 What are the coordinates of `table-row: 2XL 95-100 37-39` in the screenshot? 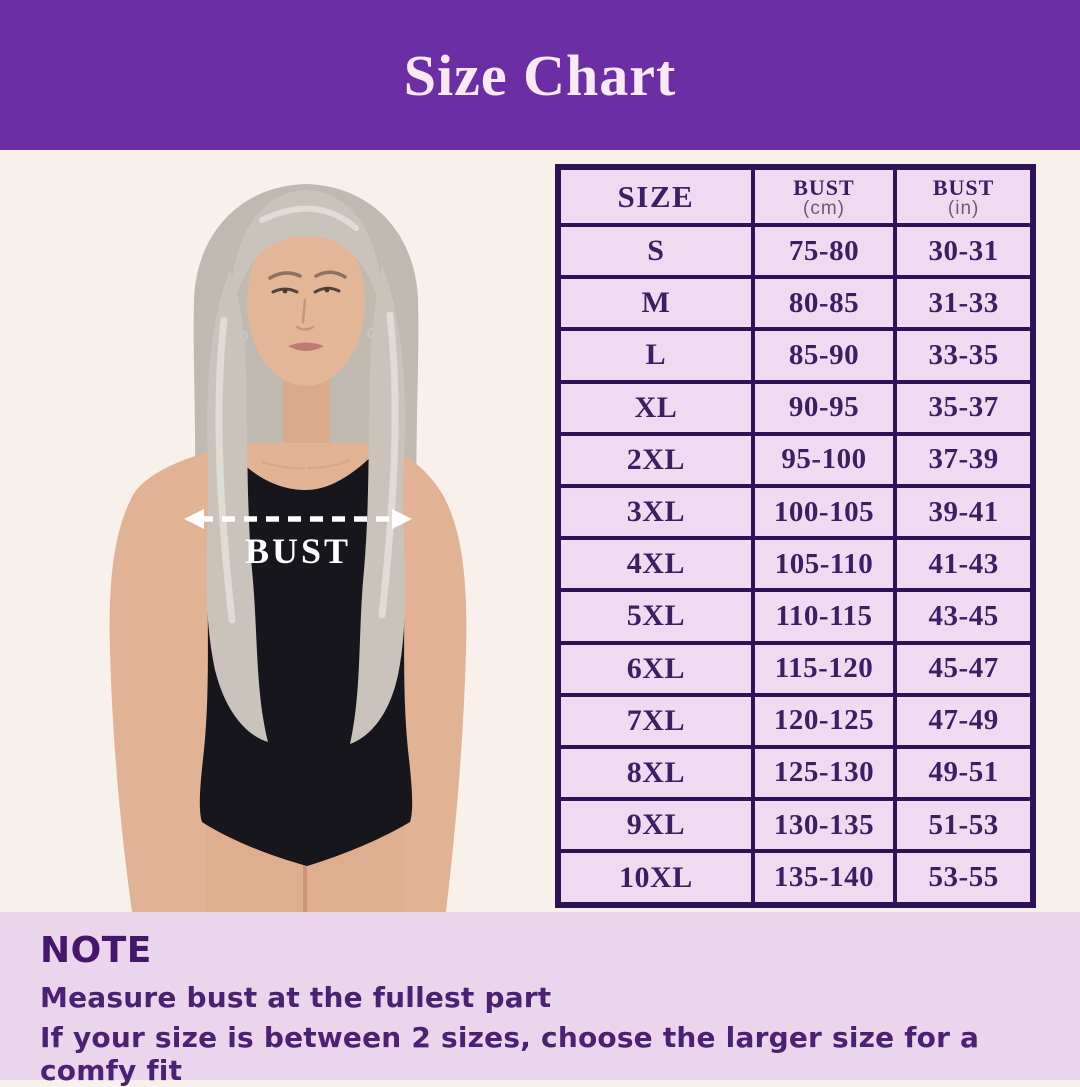 It's located at (795, 459).